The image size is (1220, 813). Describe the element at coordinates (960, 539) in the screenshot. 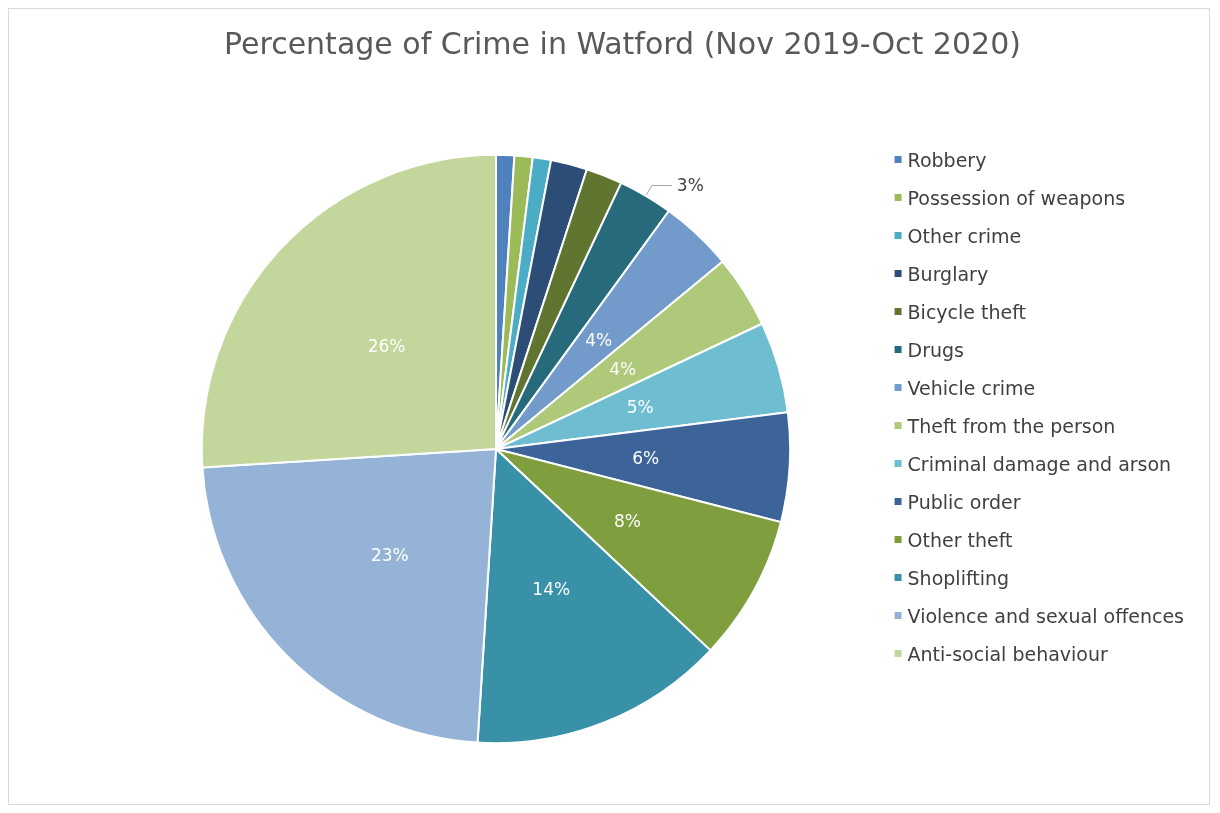

I see `legend-label: Other theft` at that location.